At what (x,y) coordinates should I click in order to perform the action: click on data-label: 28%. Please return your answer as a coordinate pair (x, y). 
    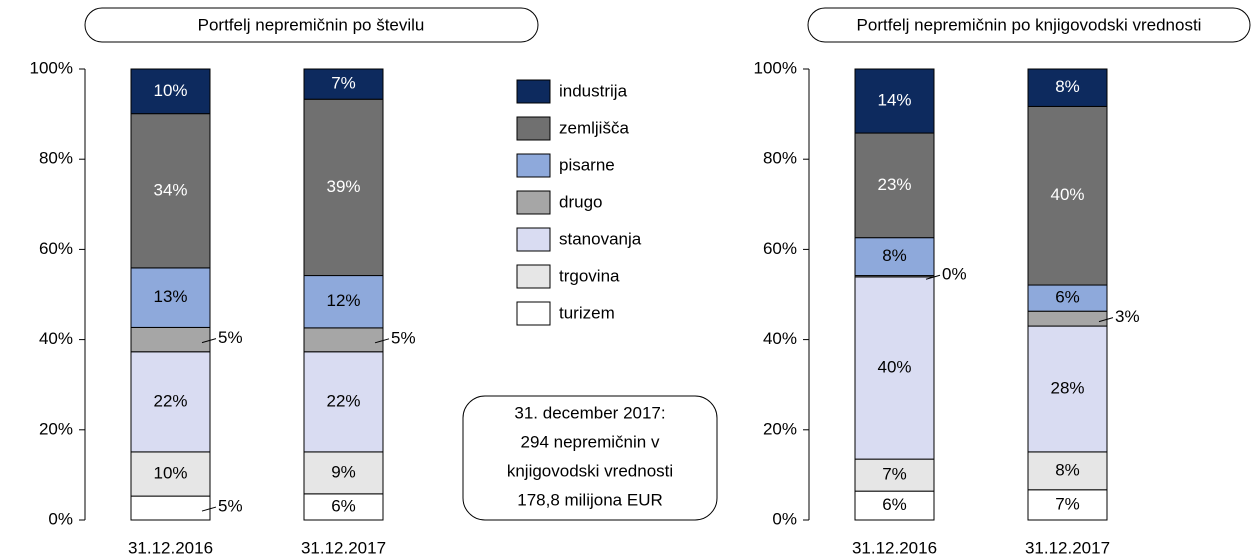
    Looking at the image, I should click on (1067, 387).